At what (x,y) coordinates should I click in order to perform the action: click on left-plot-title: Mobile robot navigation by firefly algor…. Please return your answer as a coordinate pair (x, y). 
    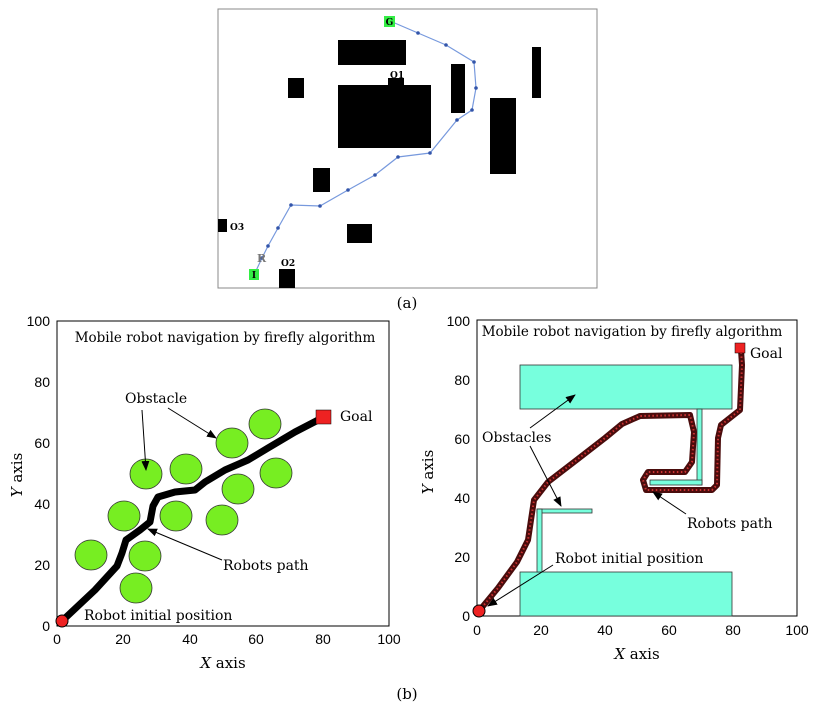
    Looking at the image, I should click on (225, 338).